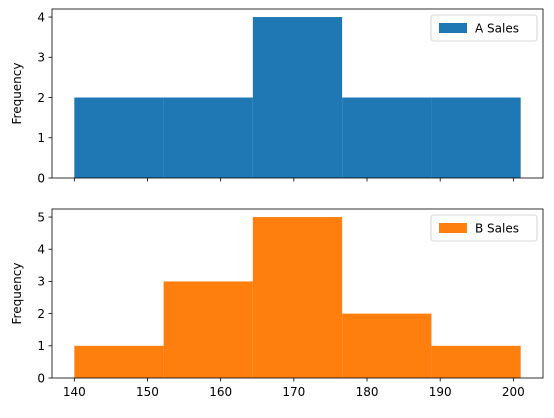  Describe the element at coordinates (293, 392) in the screenshot. I see `x-tick-label: 170` at that location.